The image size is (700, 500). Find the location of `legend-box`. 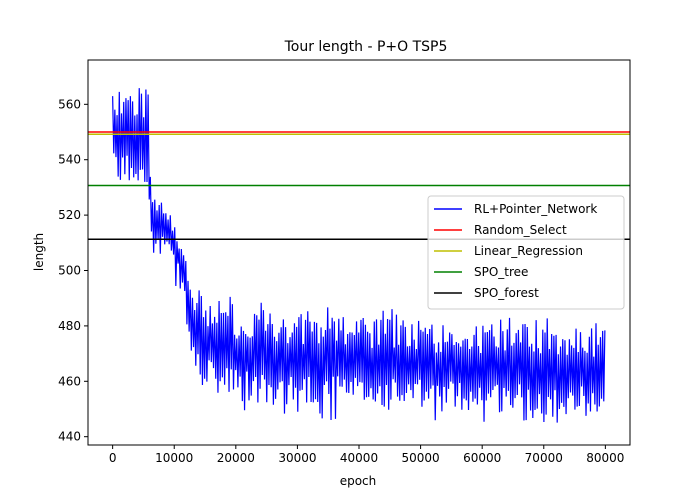

legend-box is located at coordinates (526, 252).